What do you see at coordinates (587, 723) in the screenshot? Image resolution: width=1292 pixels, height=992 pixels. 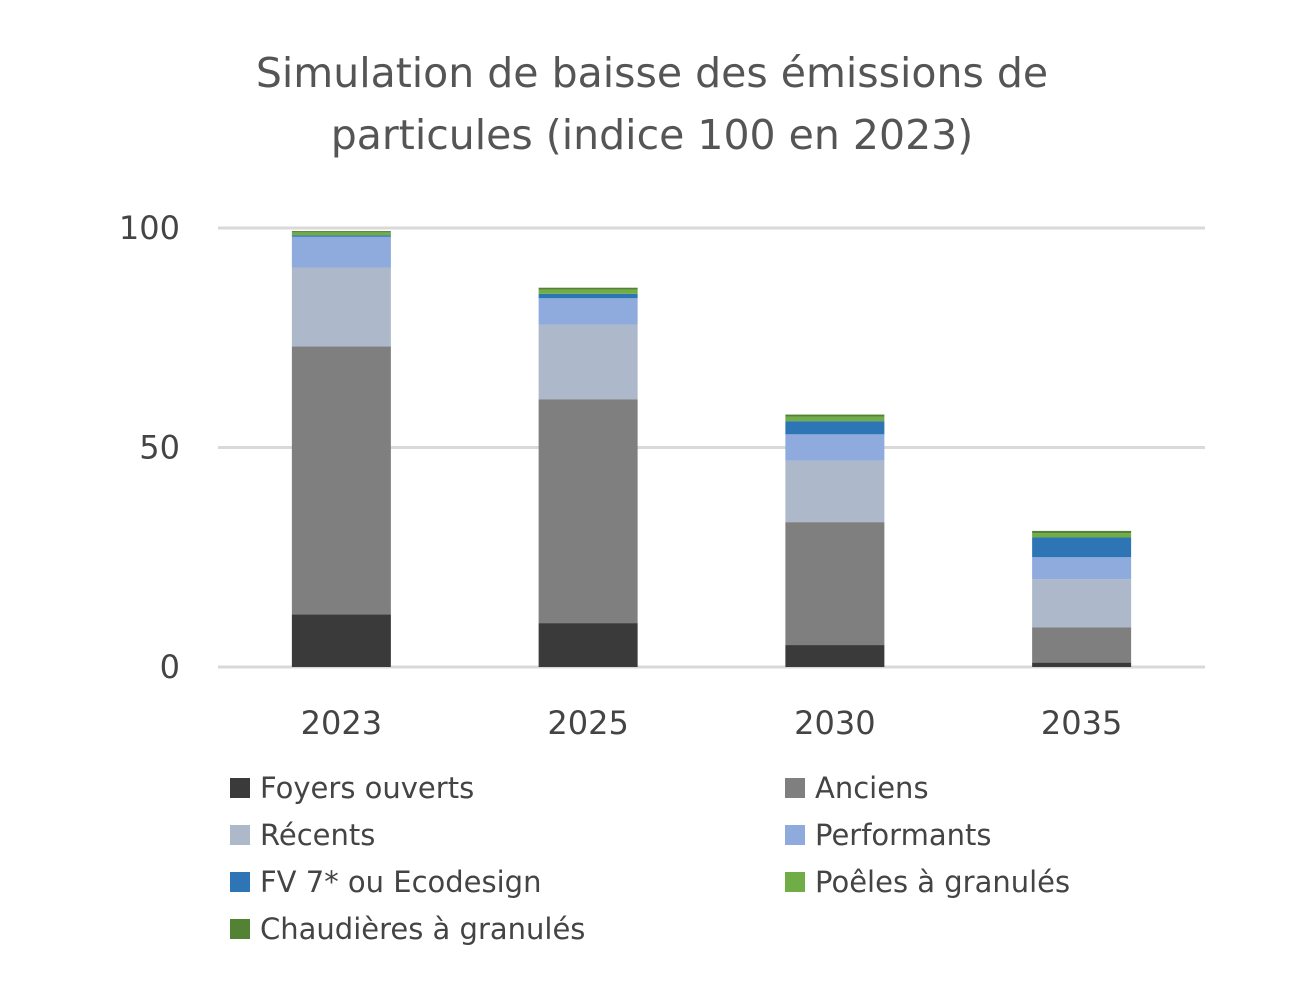 I see `x-tick-label: 2025` at bounding box center [587, 723].